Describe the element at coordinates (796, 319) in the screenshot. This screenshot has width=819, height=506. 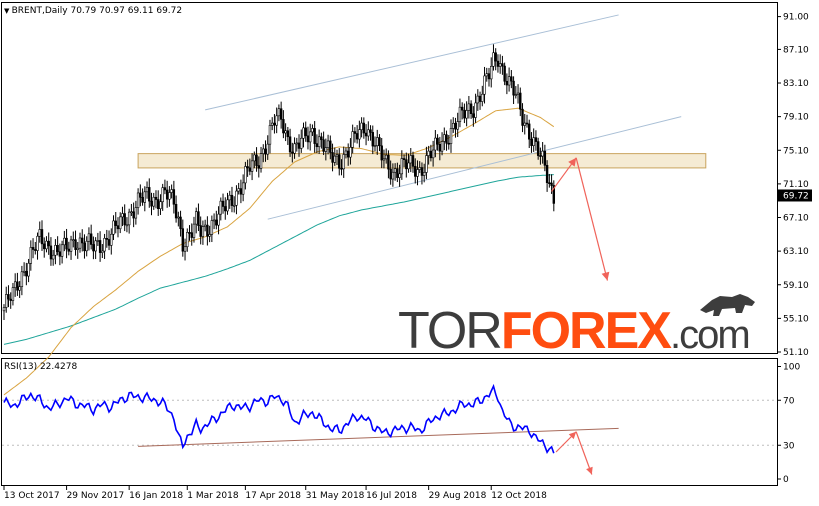
I see `price-tick-label: 55.10` at that location.